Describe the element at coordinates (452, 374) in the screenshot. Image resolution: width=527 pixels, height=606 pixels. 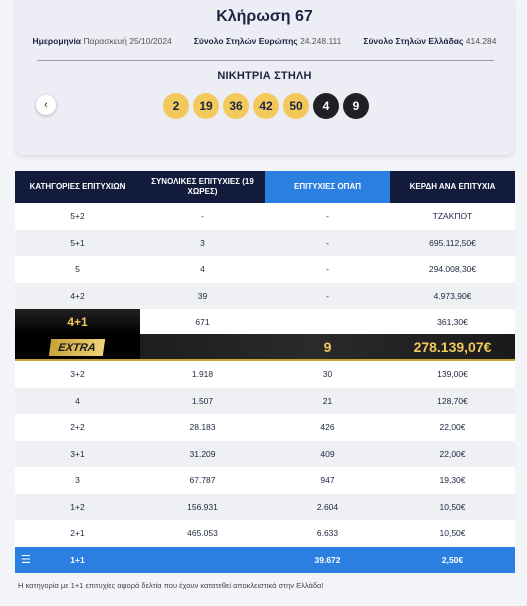
I see `cell-prize: 139,00€` at that location.